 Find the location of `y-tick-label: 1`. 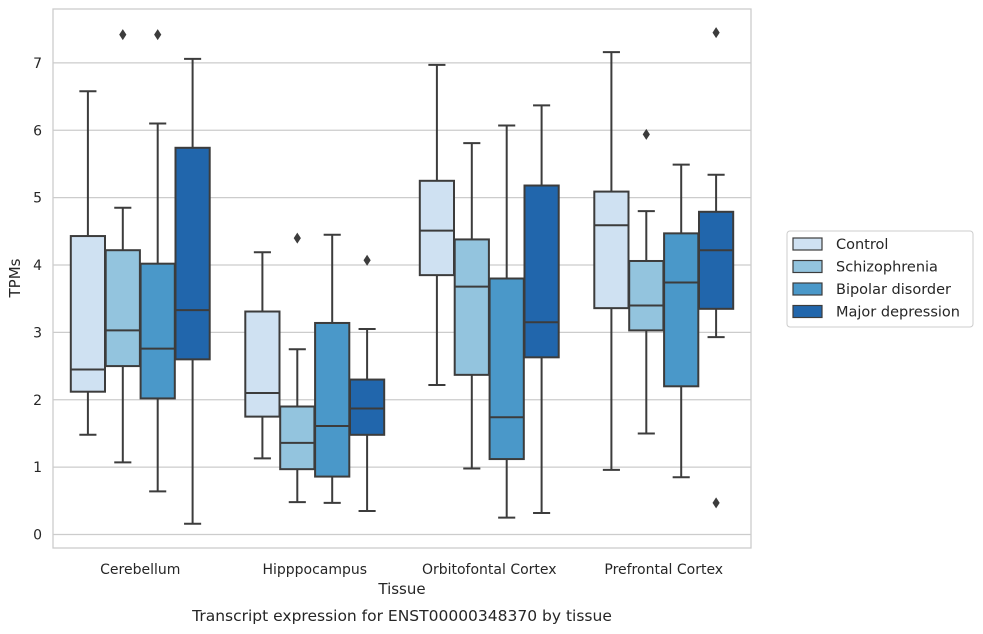

y-tick-label: 1 is located at coordinates (37, 468).